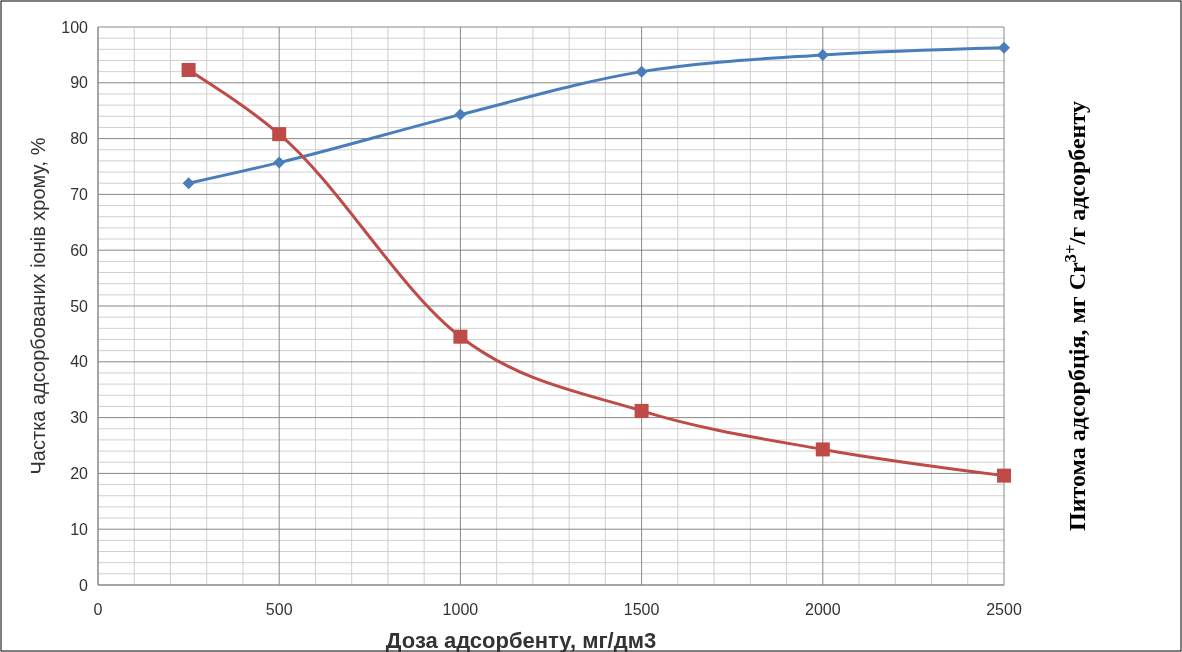 The width and height of the screenshot is (1182, 652). What do you see at coordinates (79, 139) in the screenshot?
I see `y-tick-label: 80` at bounding box center [79, 139].